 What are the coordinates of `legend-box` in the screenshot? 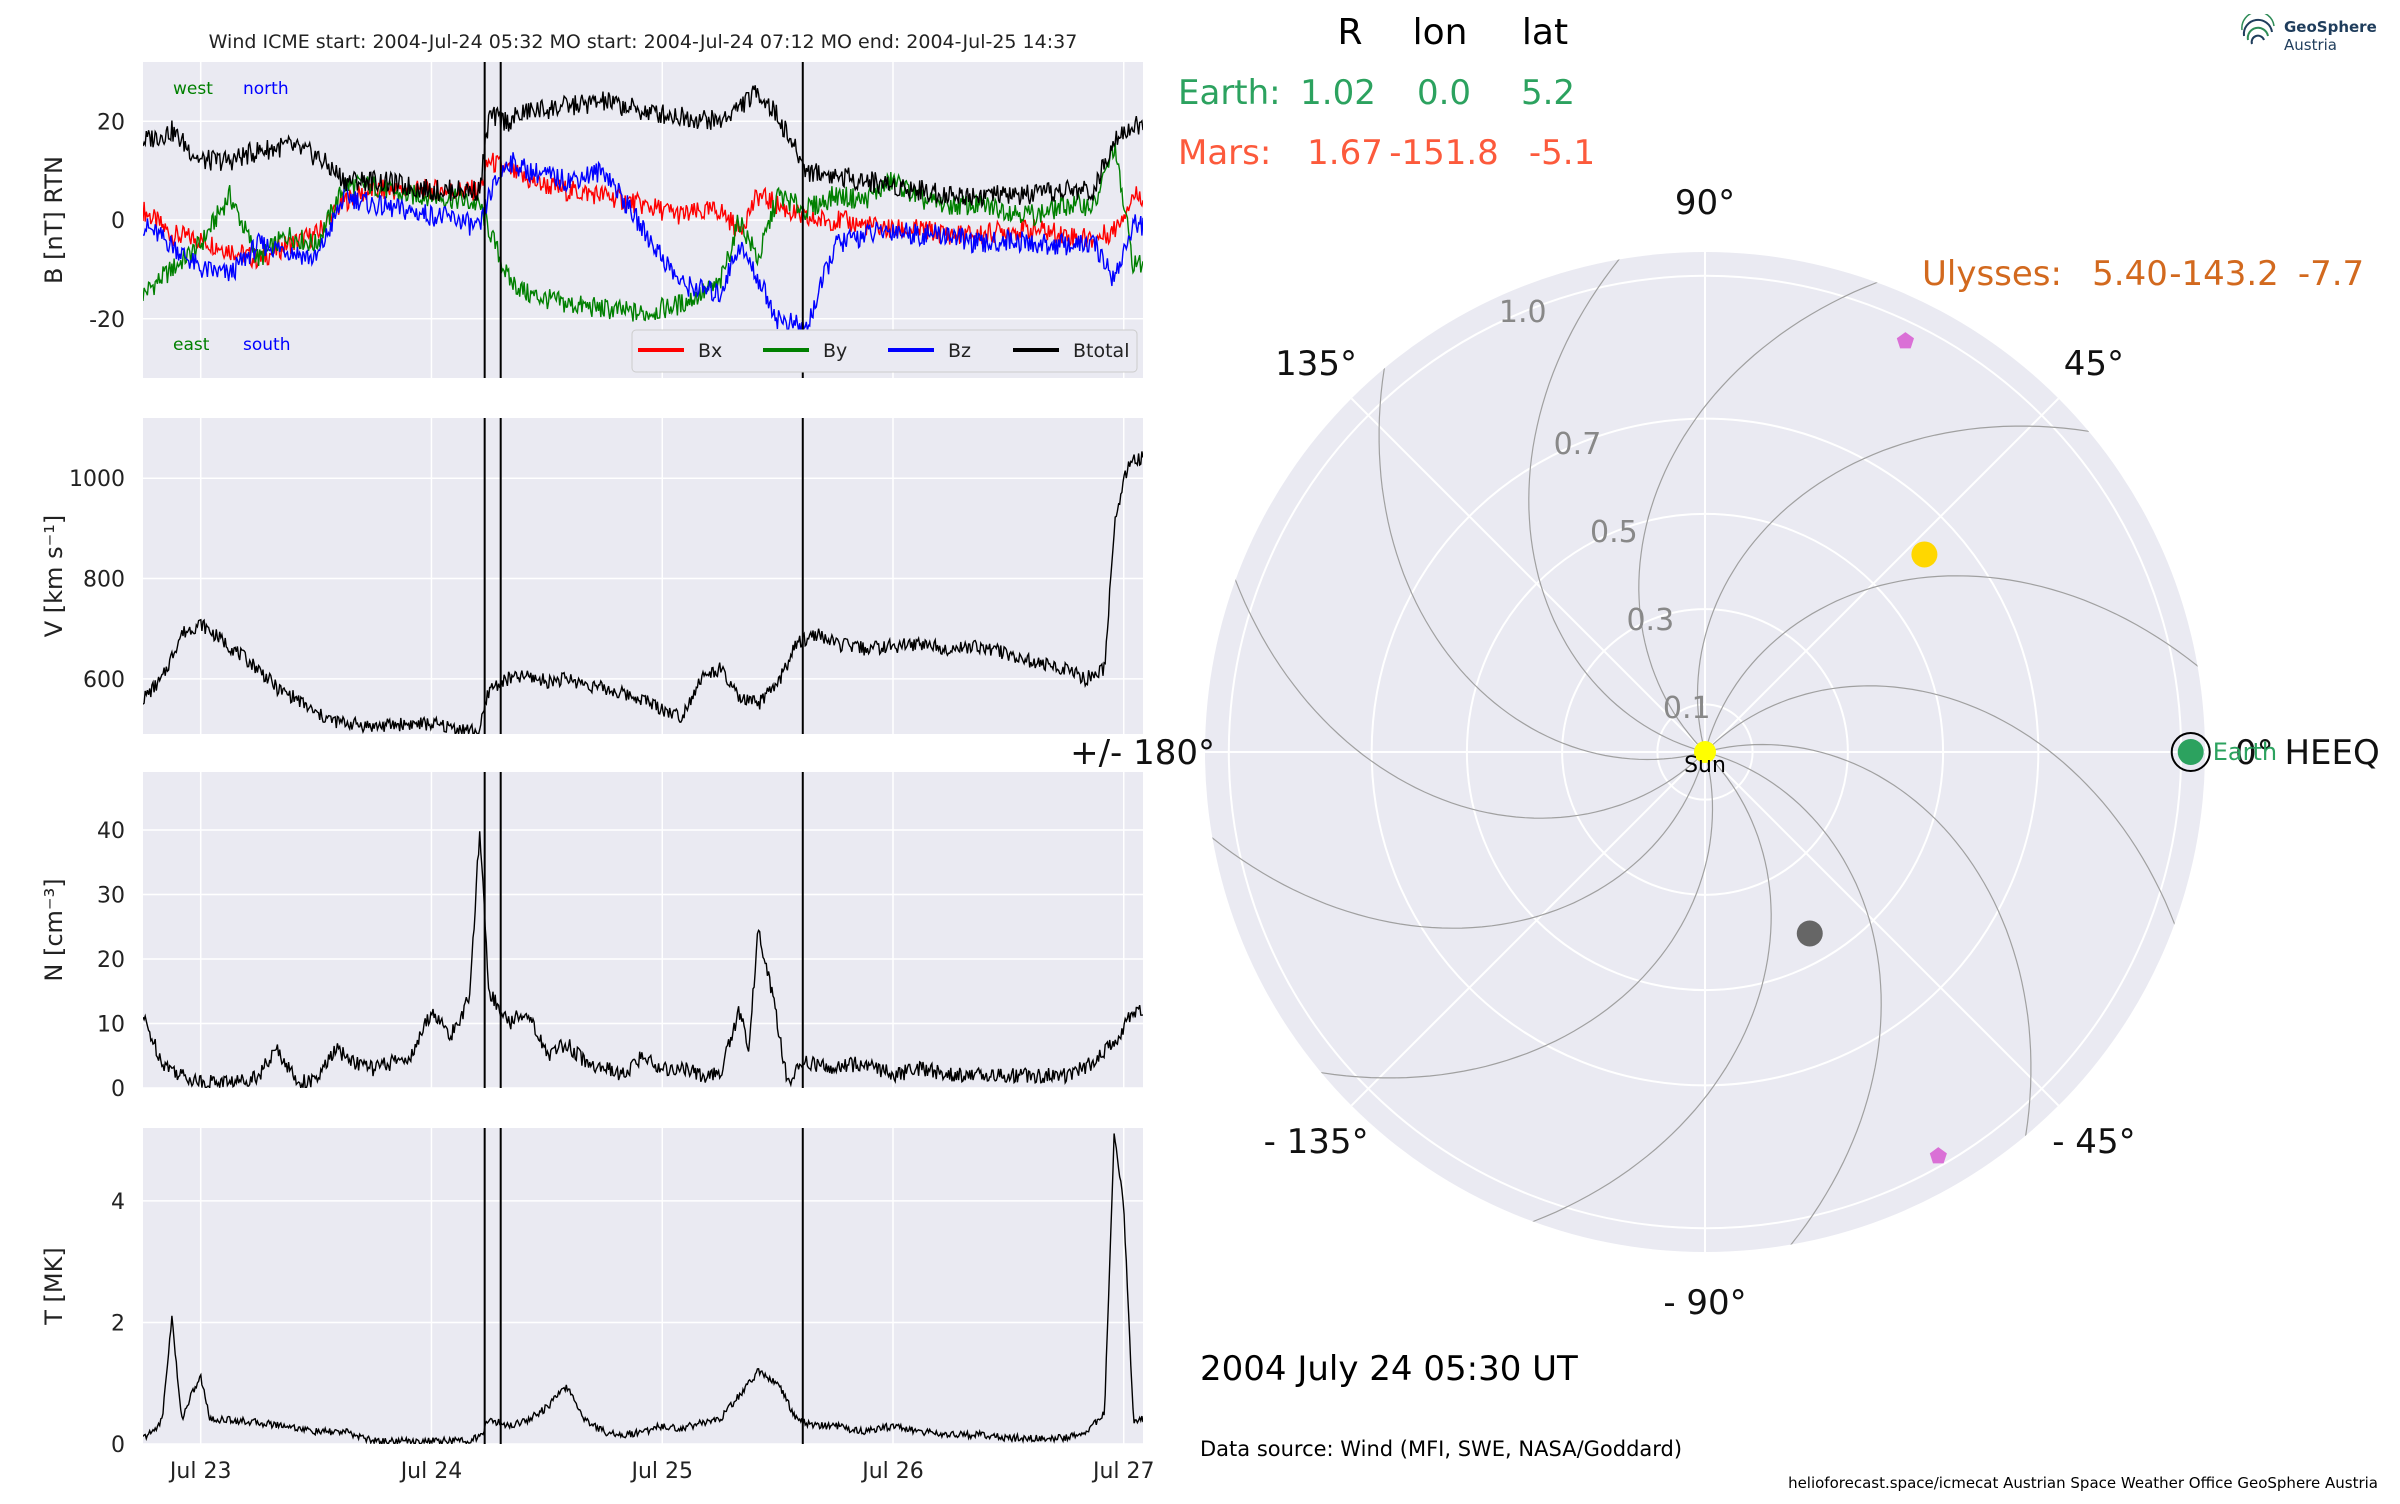 It's located at (884, 351).